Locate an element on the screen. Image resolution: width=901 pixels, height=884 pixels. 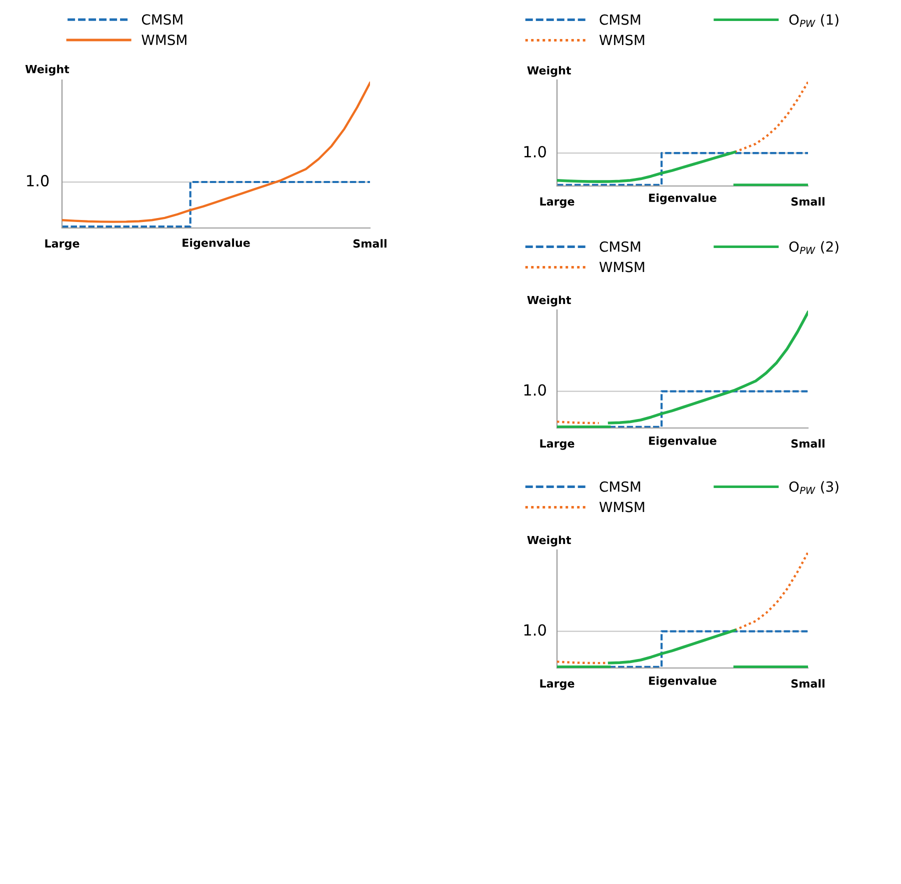
legend-label: O$_{PW}$ (2) is located at coordinates (813, 247).